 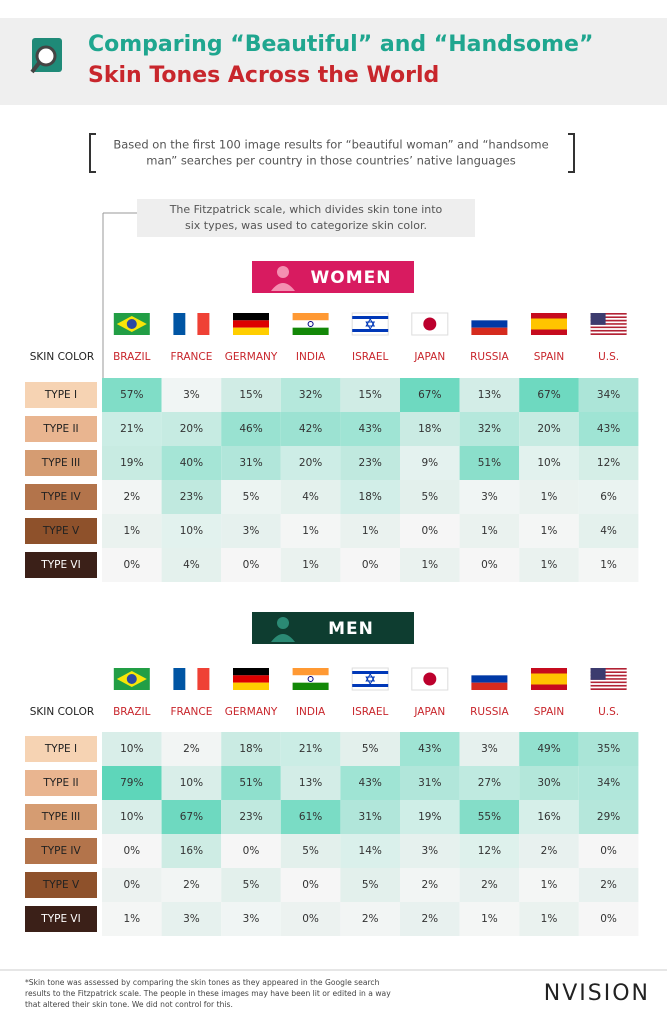 What do you see at coordinates (191, 357) in the screenshot?
I see `country-label: FRANCE` at bounding box center [191, 357].